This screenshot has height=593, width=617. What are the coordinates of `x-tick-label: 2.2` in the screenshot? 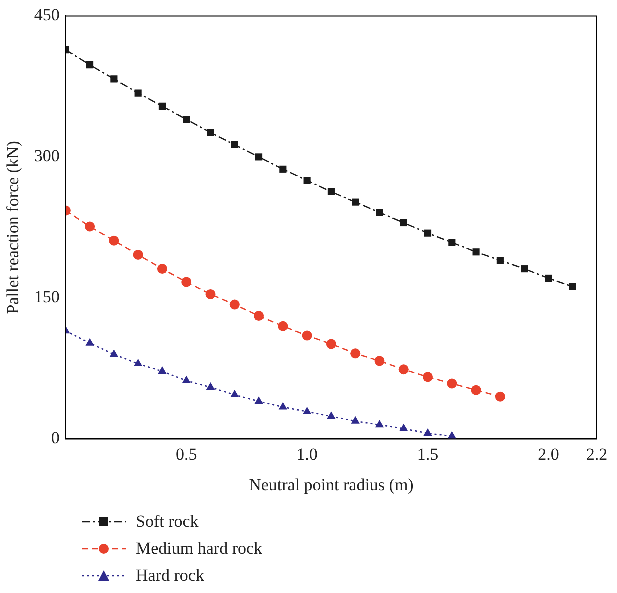 It's located at (597, 454).